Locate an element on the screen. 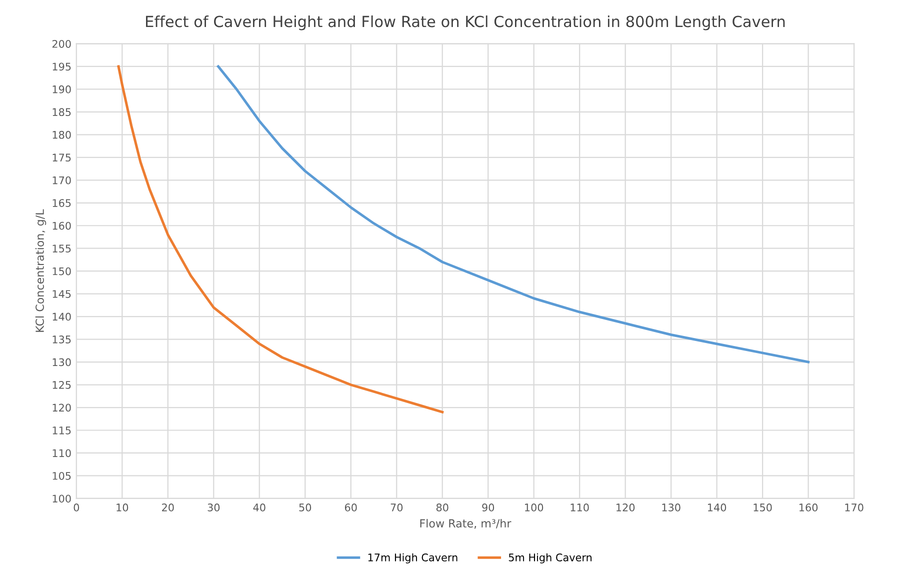 This screenshot has width=899, height=583. y-tick-label: 175 is located at coordinates (61, 158).